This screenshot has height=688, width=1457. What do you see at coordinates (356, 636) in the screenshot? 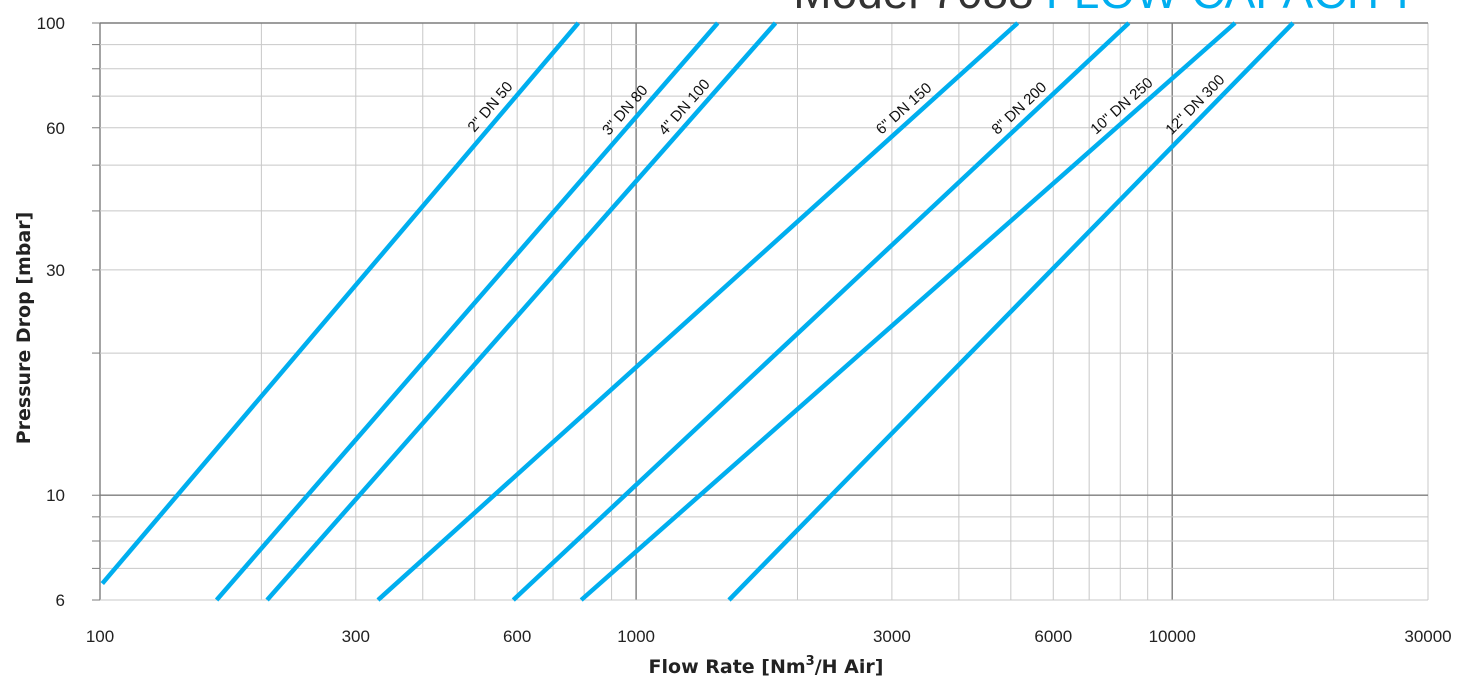
I see `x-tick-label: 300` at bounding box center [356, 636].